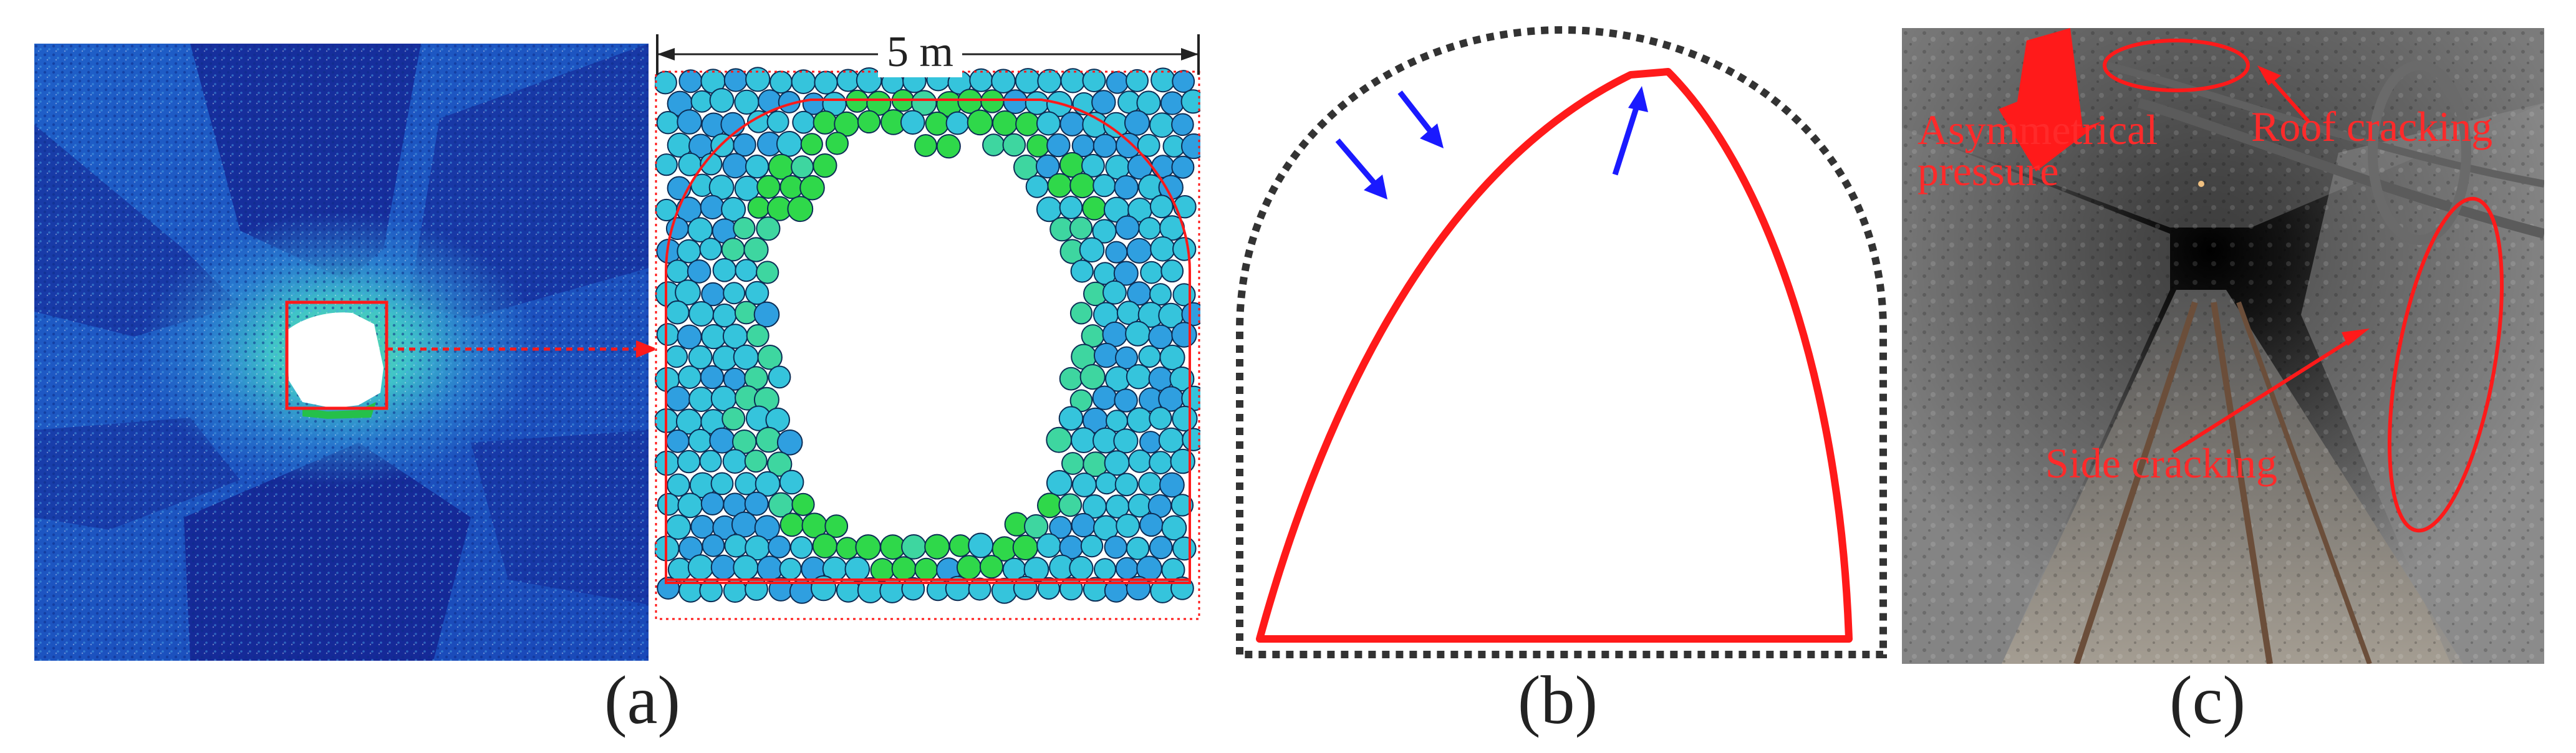 The height and width of the screenshot is (753, 2576). What do you see at coordinates (2161, 463) in the screenshot?
I see `annotation-side-cracking: Side cracking` at bounding box center [2161, 463].